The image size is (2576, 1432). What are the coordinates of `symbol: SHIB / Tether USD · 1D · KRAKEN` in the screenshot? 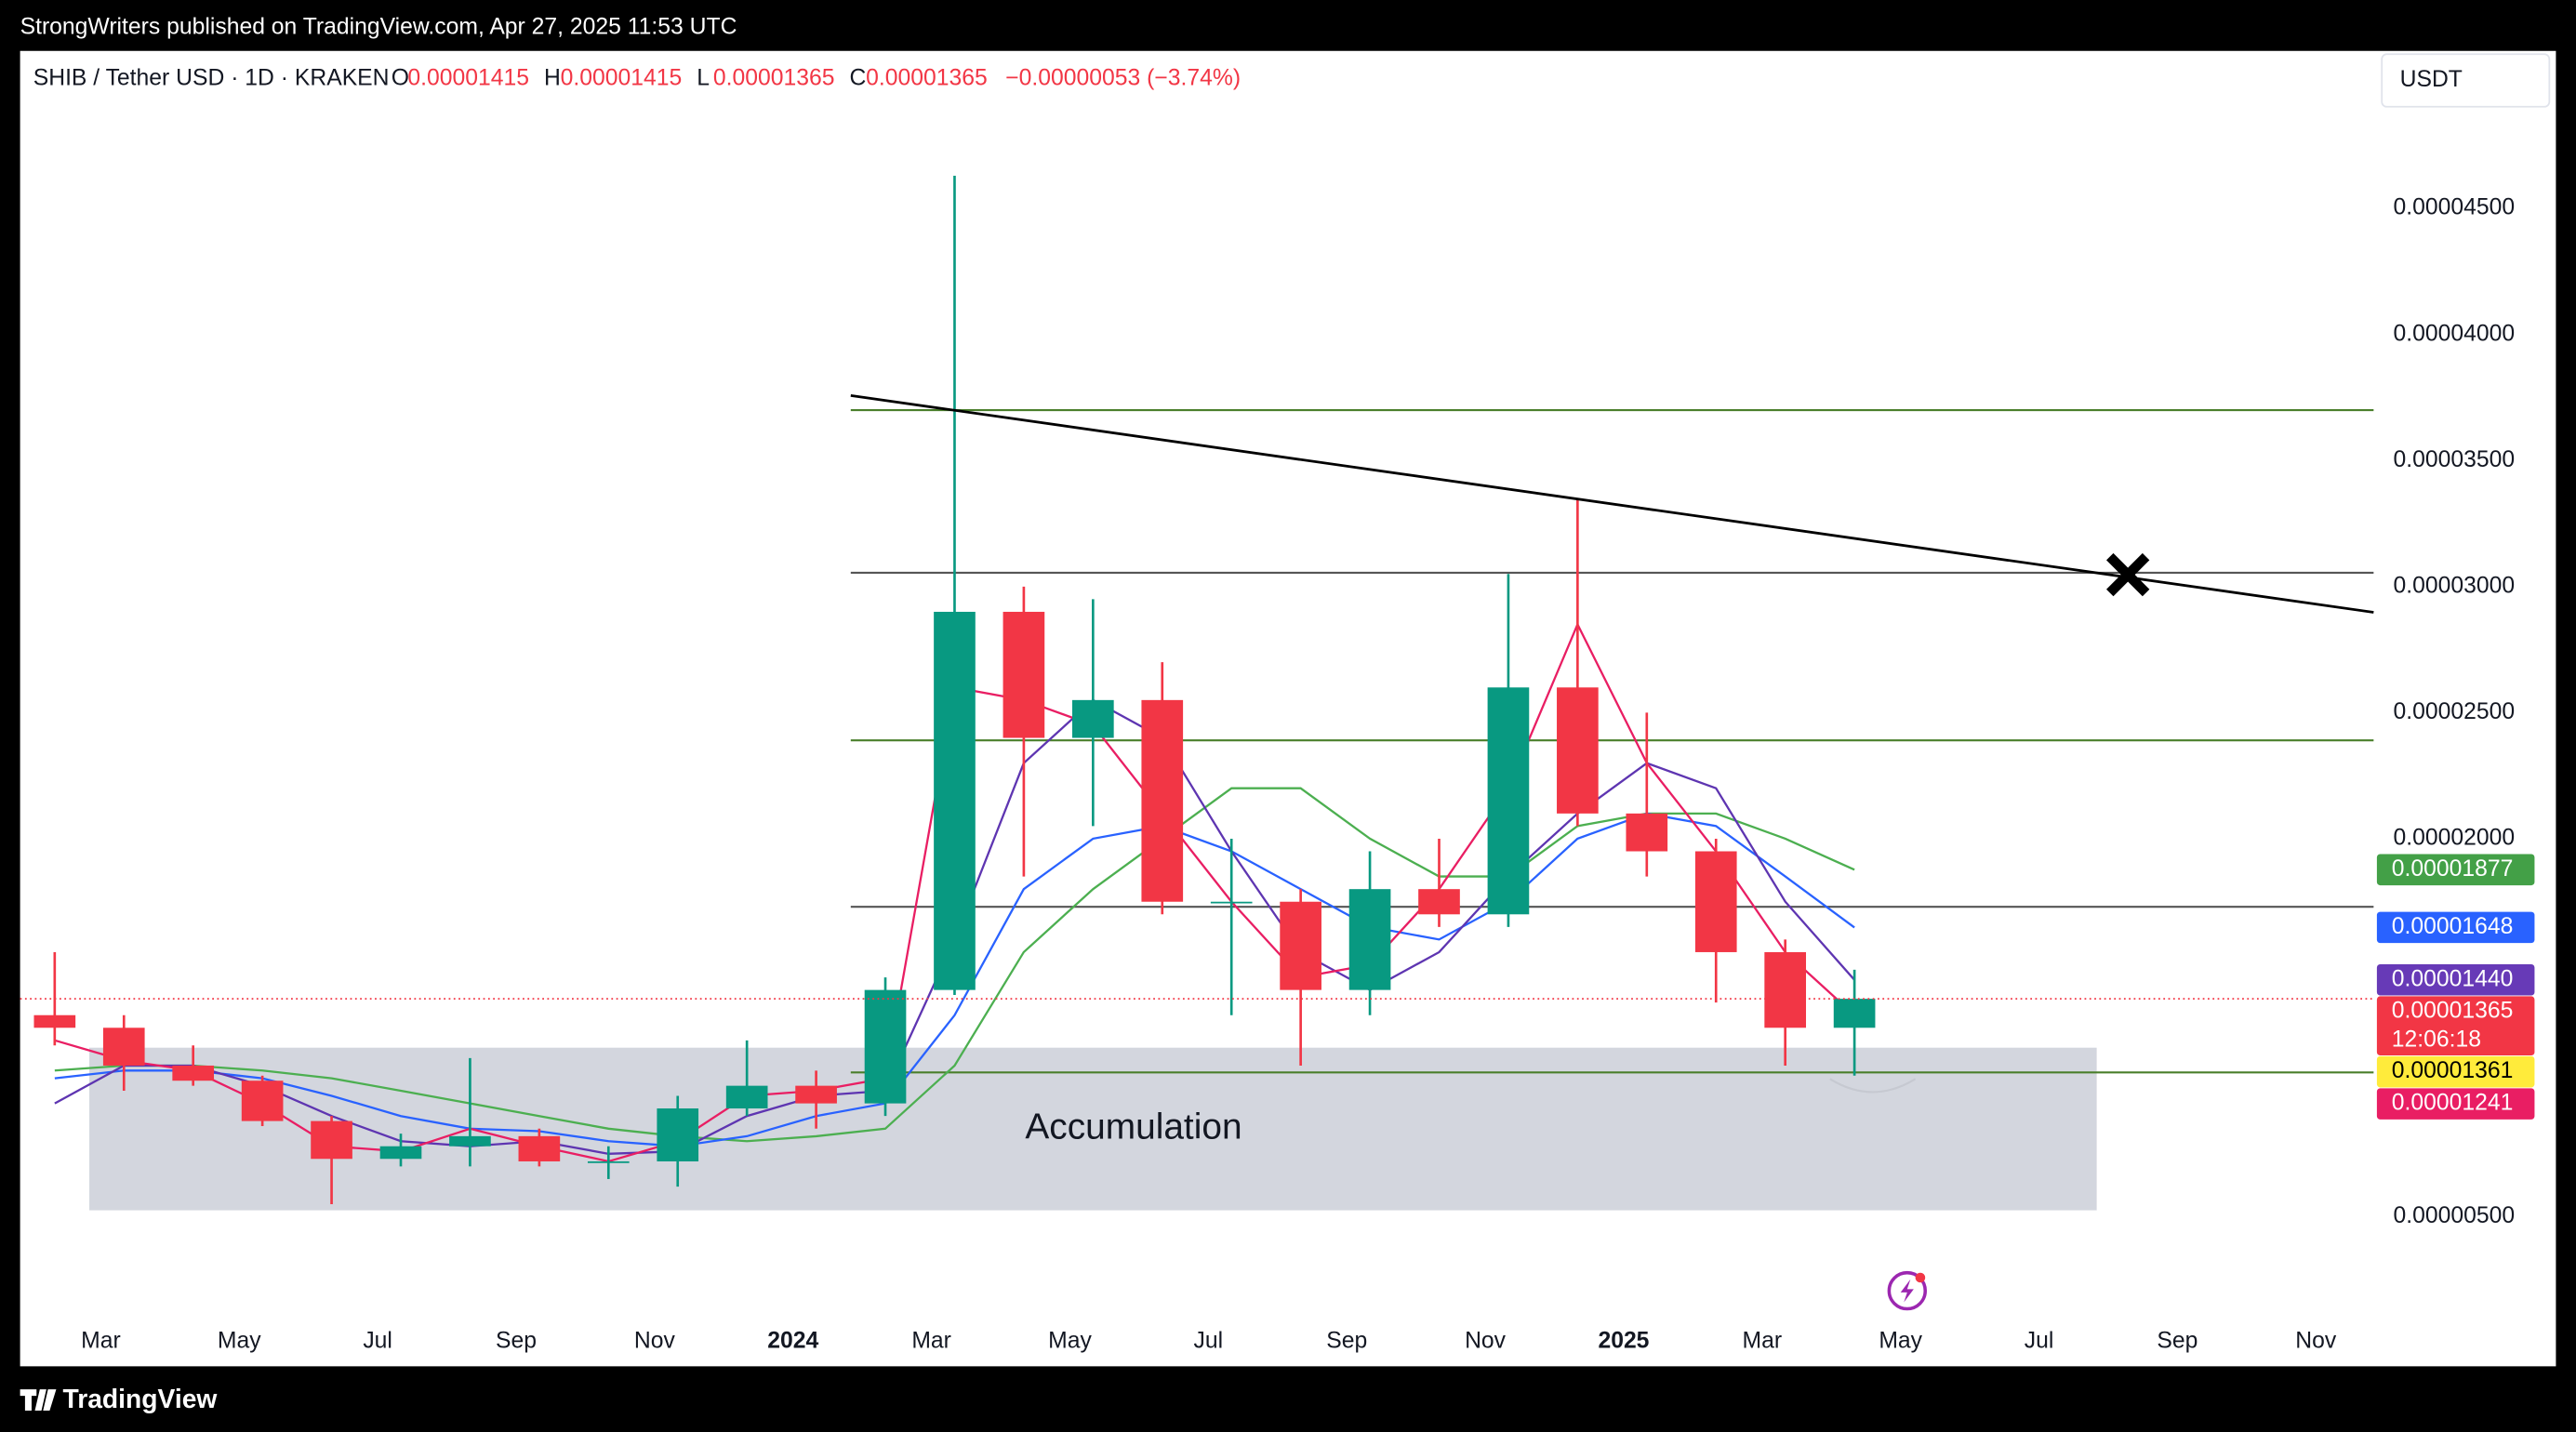 It's located at (211, 77).